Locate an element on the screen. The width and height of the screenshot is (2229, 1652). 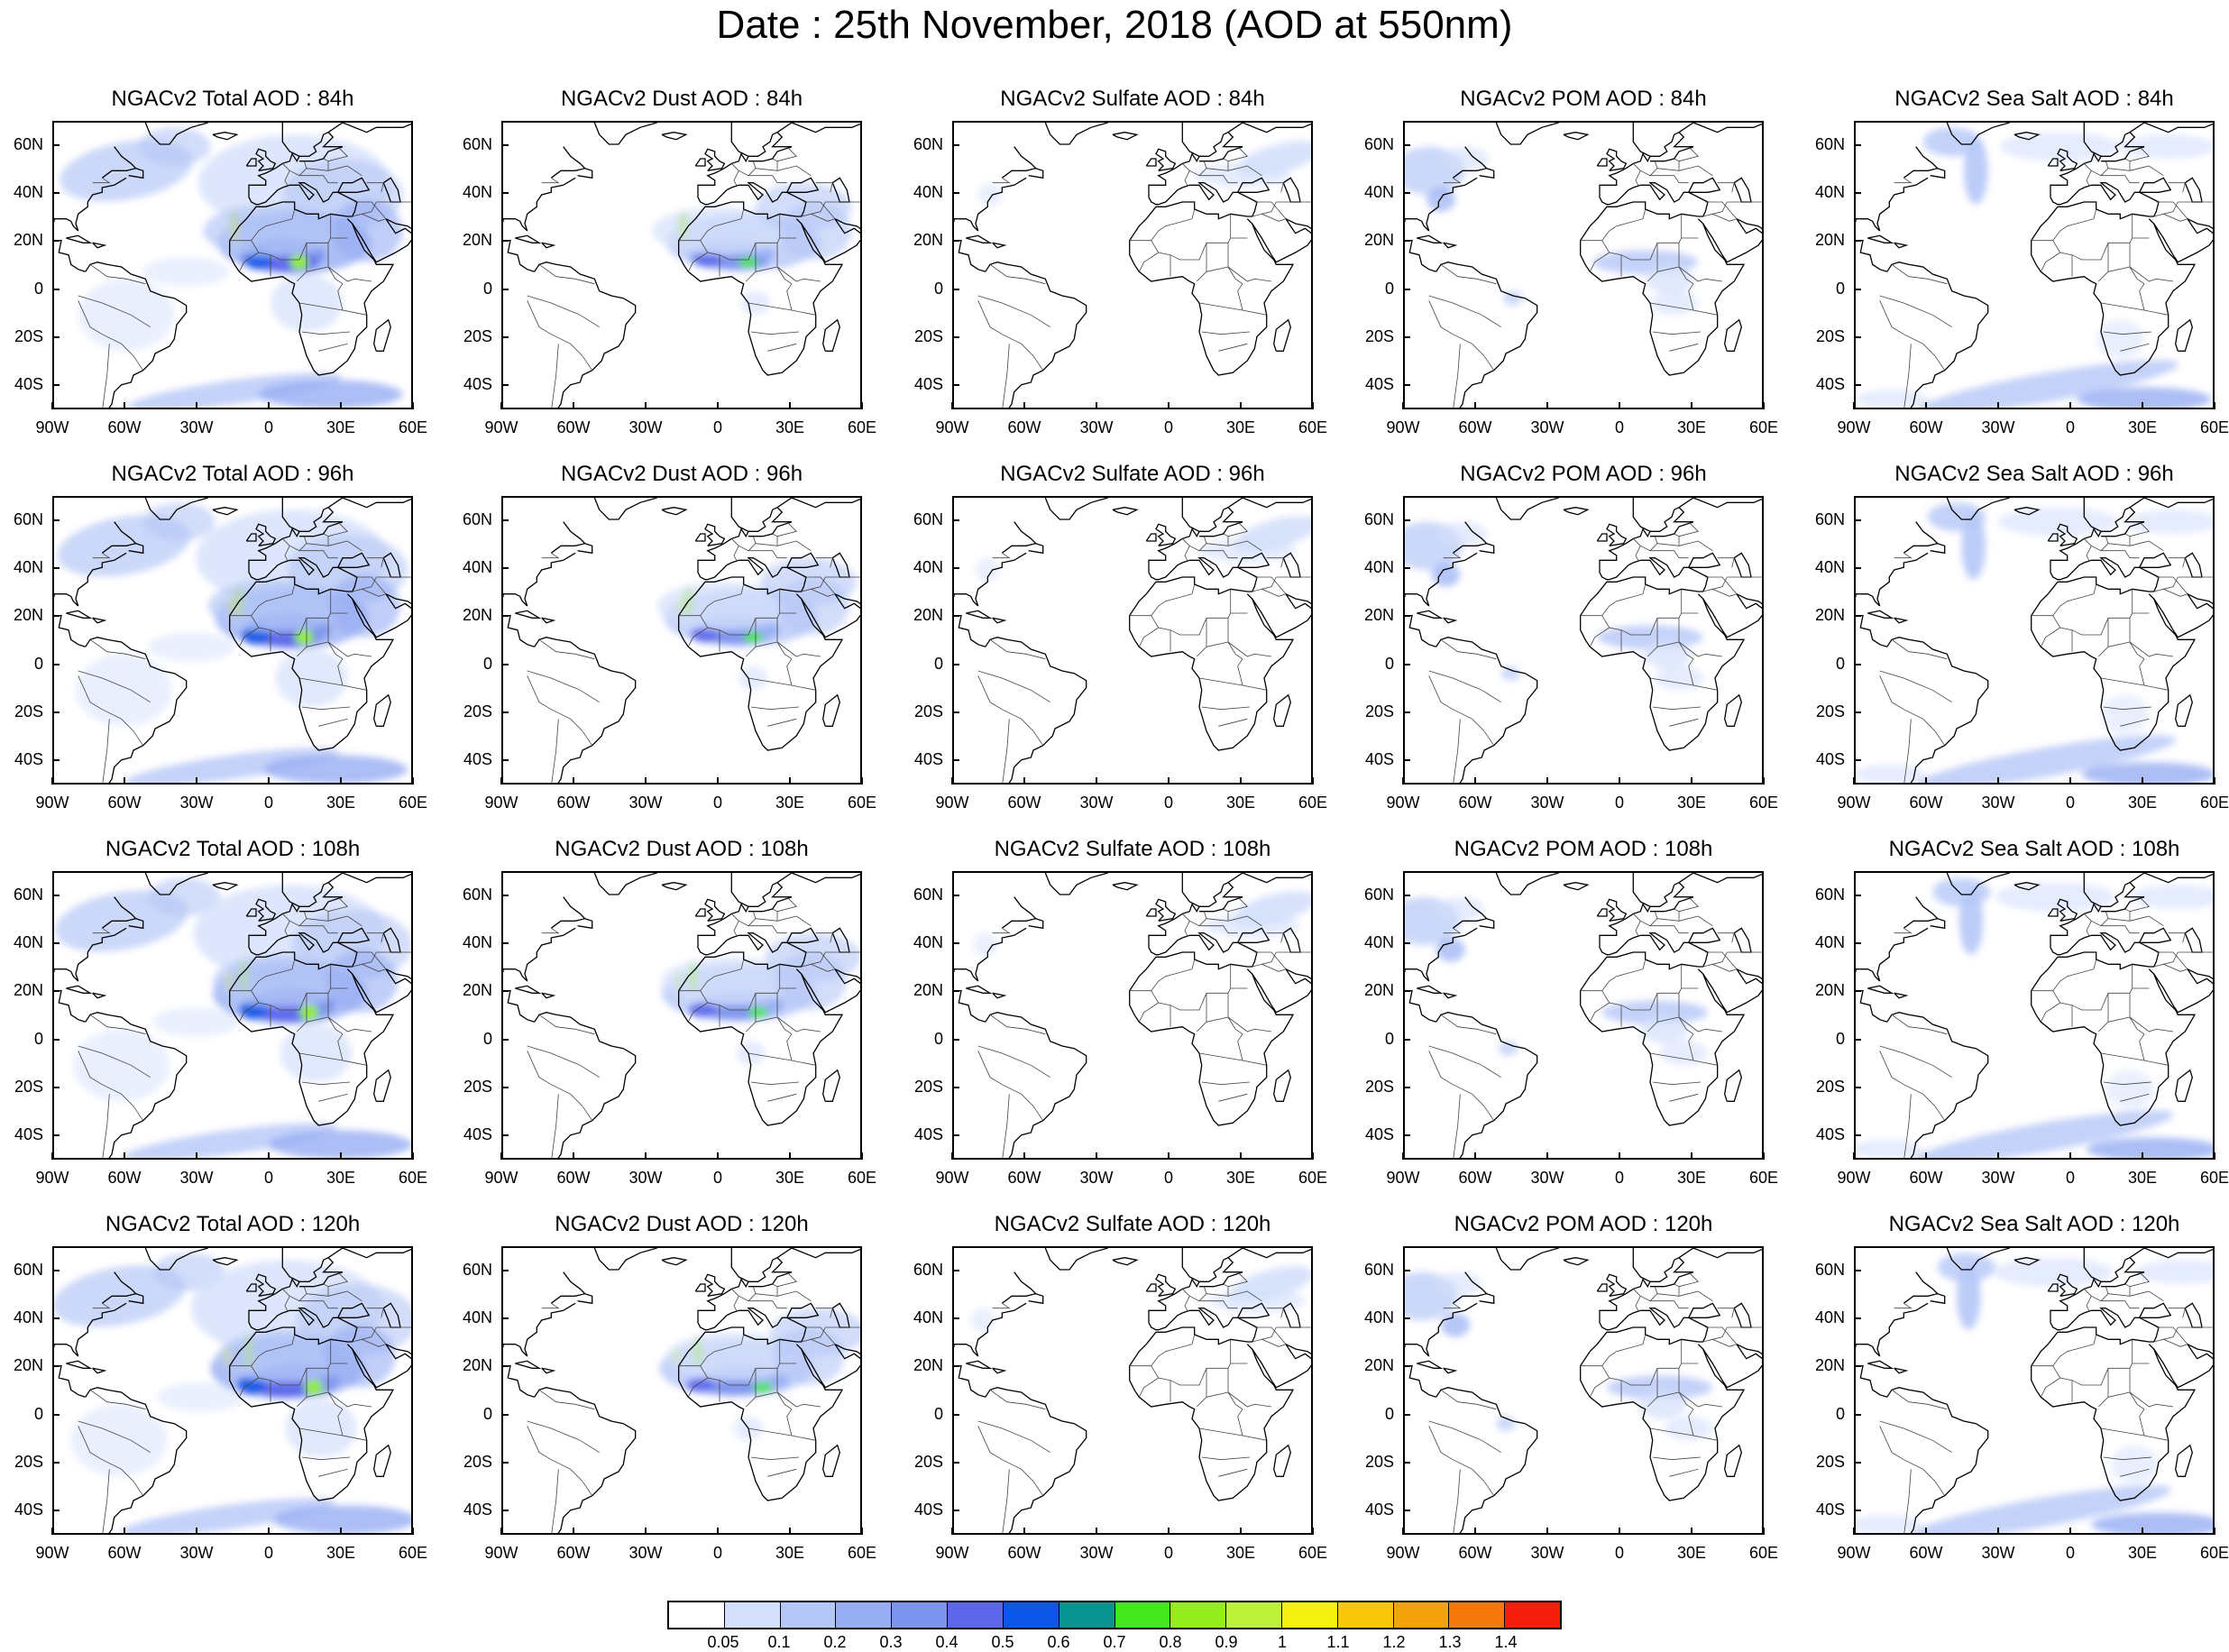
lon-tick-label: 30E is located at coordinates (341, 803).